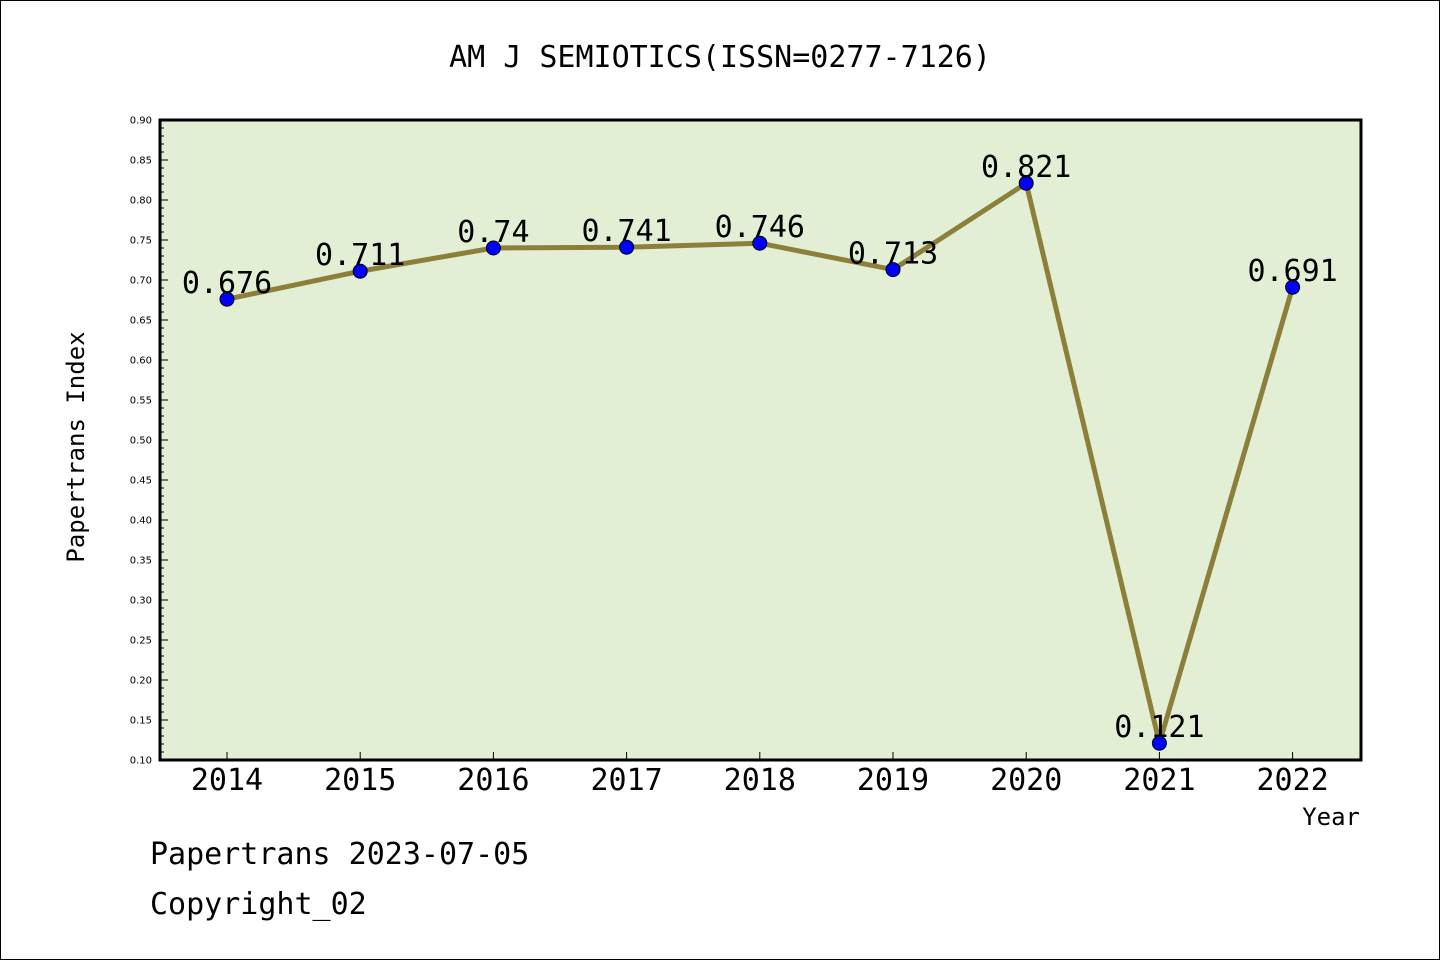 The width and height of the screenshot is (1440, 960). I want to click on y-tick-label: 0.85, so click(141, 161).